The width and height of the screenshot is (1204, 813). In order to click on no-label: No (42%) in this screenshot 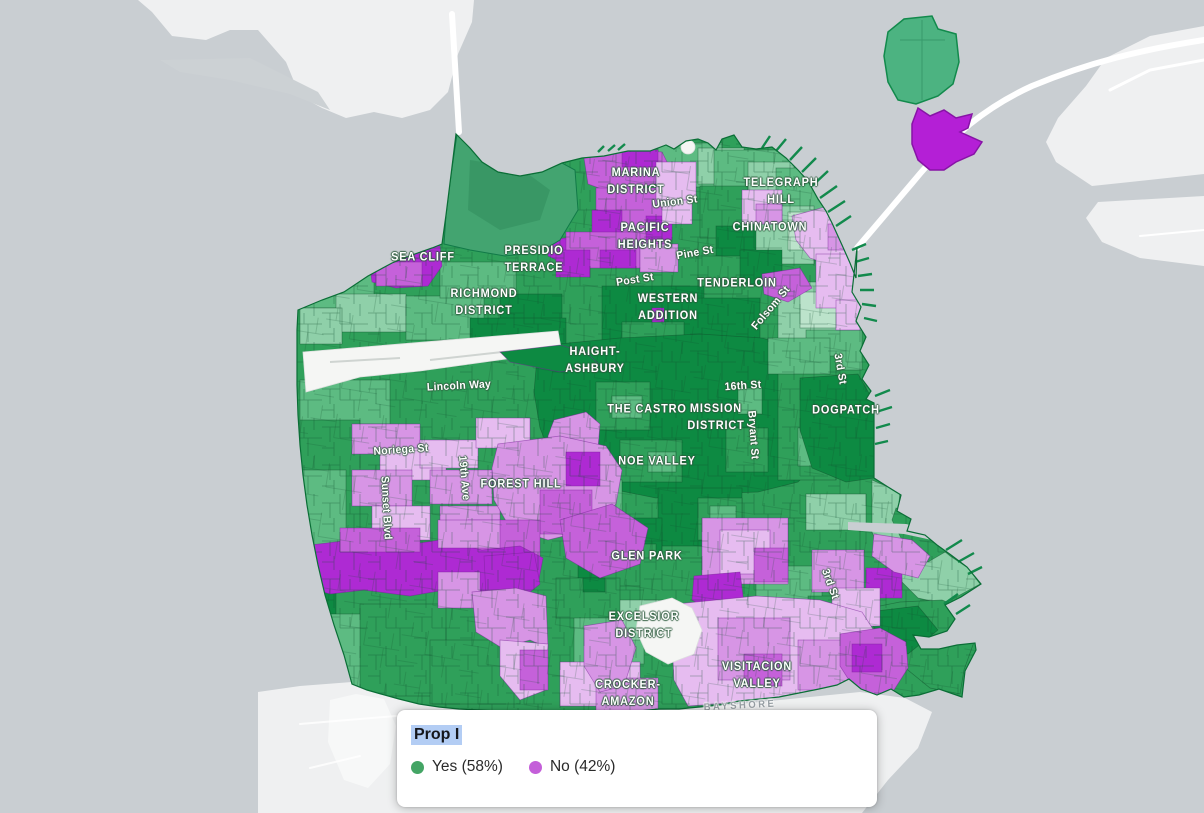, I will do `click(582, 766)`.